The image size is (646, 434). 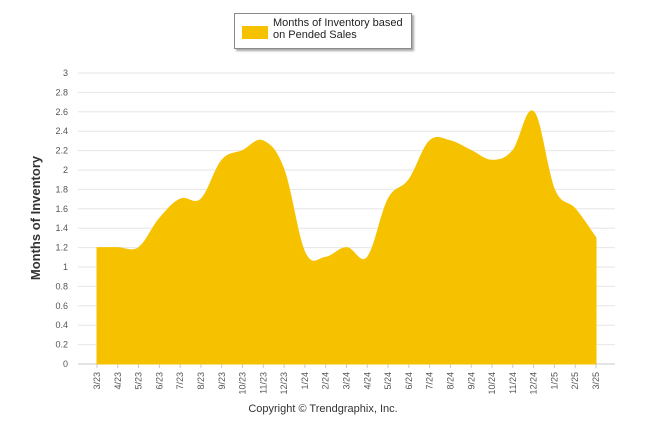 I want to click on x-tick-label: 10/24, so click(x=492, y=383).